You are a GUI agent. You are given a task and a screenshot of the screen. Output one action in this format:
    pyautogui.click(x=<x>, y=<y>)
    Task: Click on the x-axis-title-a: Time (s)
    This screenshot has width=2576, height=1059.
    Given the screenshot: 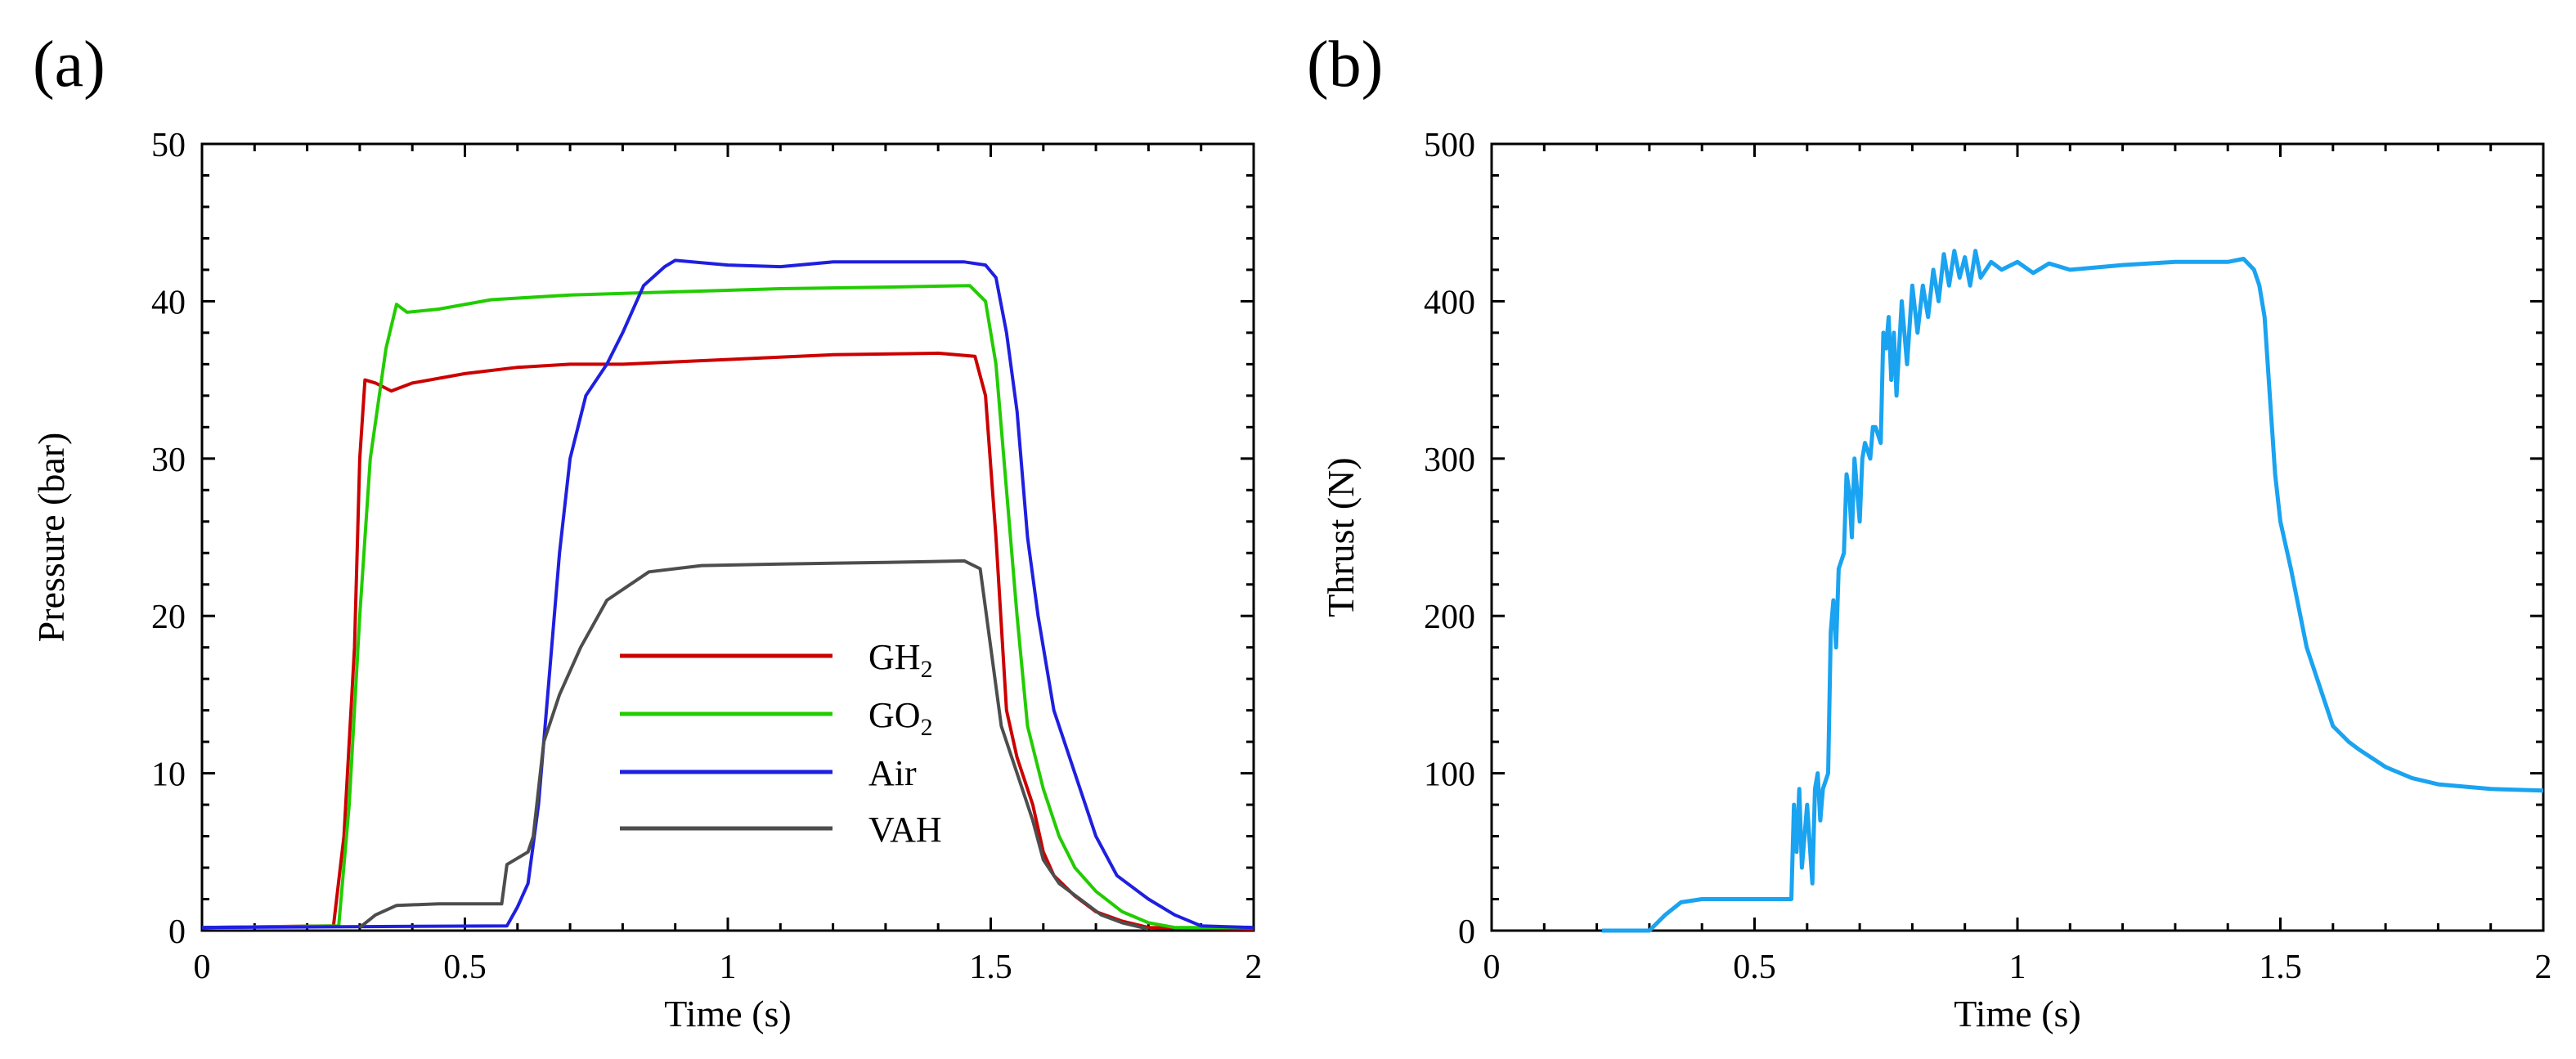 What is the action you would take?
    pyautogui.click(x=728, y=1014)
    